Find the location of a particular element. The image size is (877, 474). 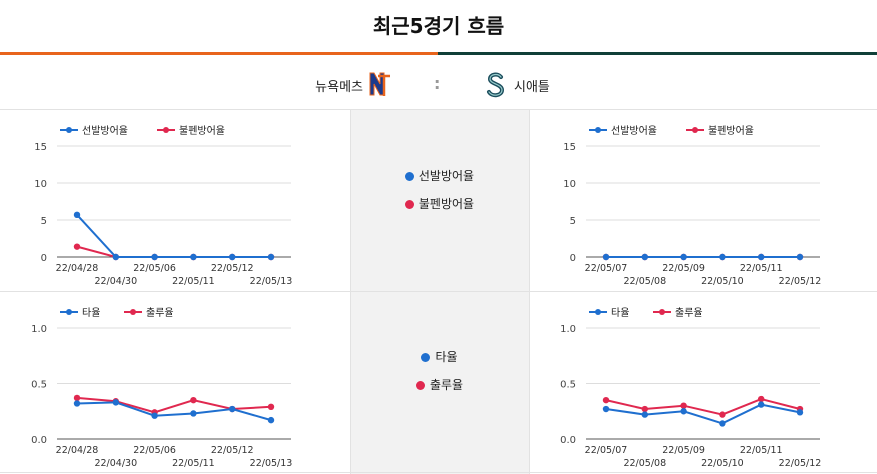

legend-item: 출루율 is located at coordinates (439, 385).